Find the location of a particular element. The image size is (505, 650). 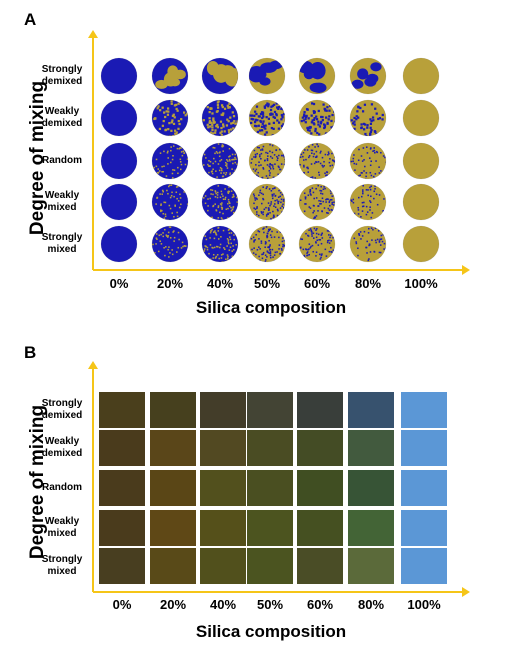

panel-a-row-label: Strongly mixed is located at coordinates (62, 243).